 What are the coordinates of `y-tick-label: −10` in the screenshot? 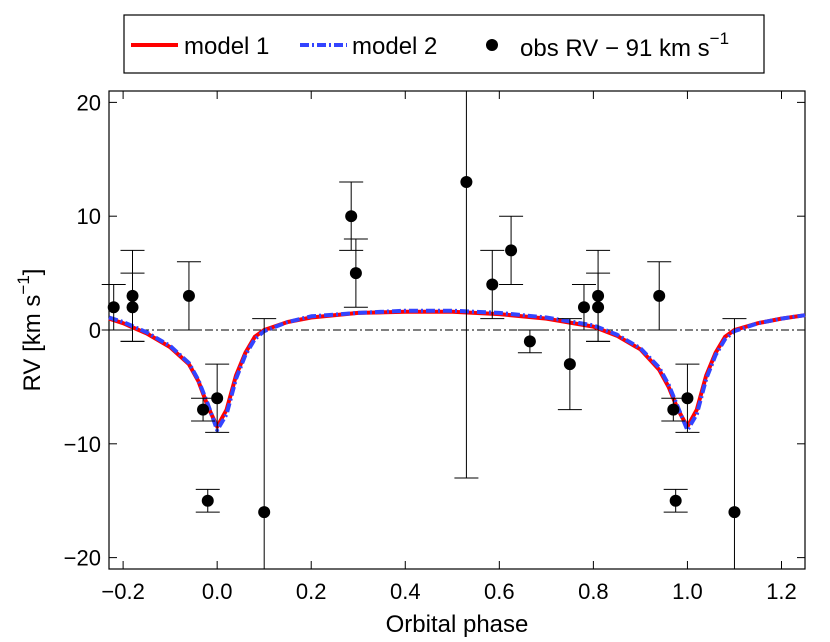 It's located at (82, 444).